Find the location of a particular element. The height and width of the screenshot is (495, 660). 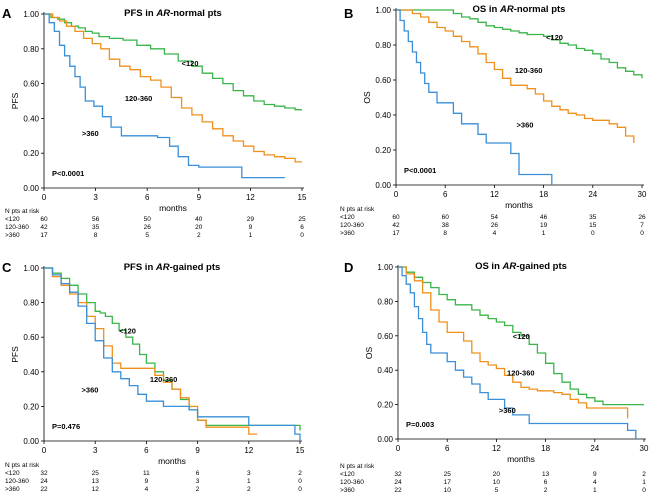

chart-title-part: AR is located at coordinates (162, 267).